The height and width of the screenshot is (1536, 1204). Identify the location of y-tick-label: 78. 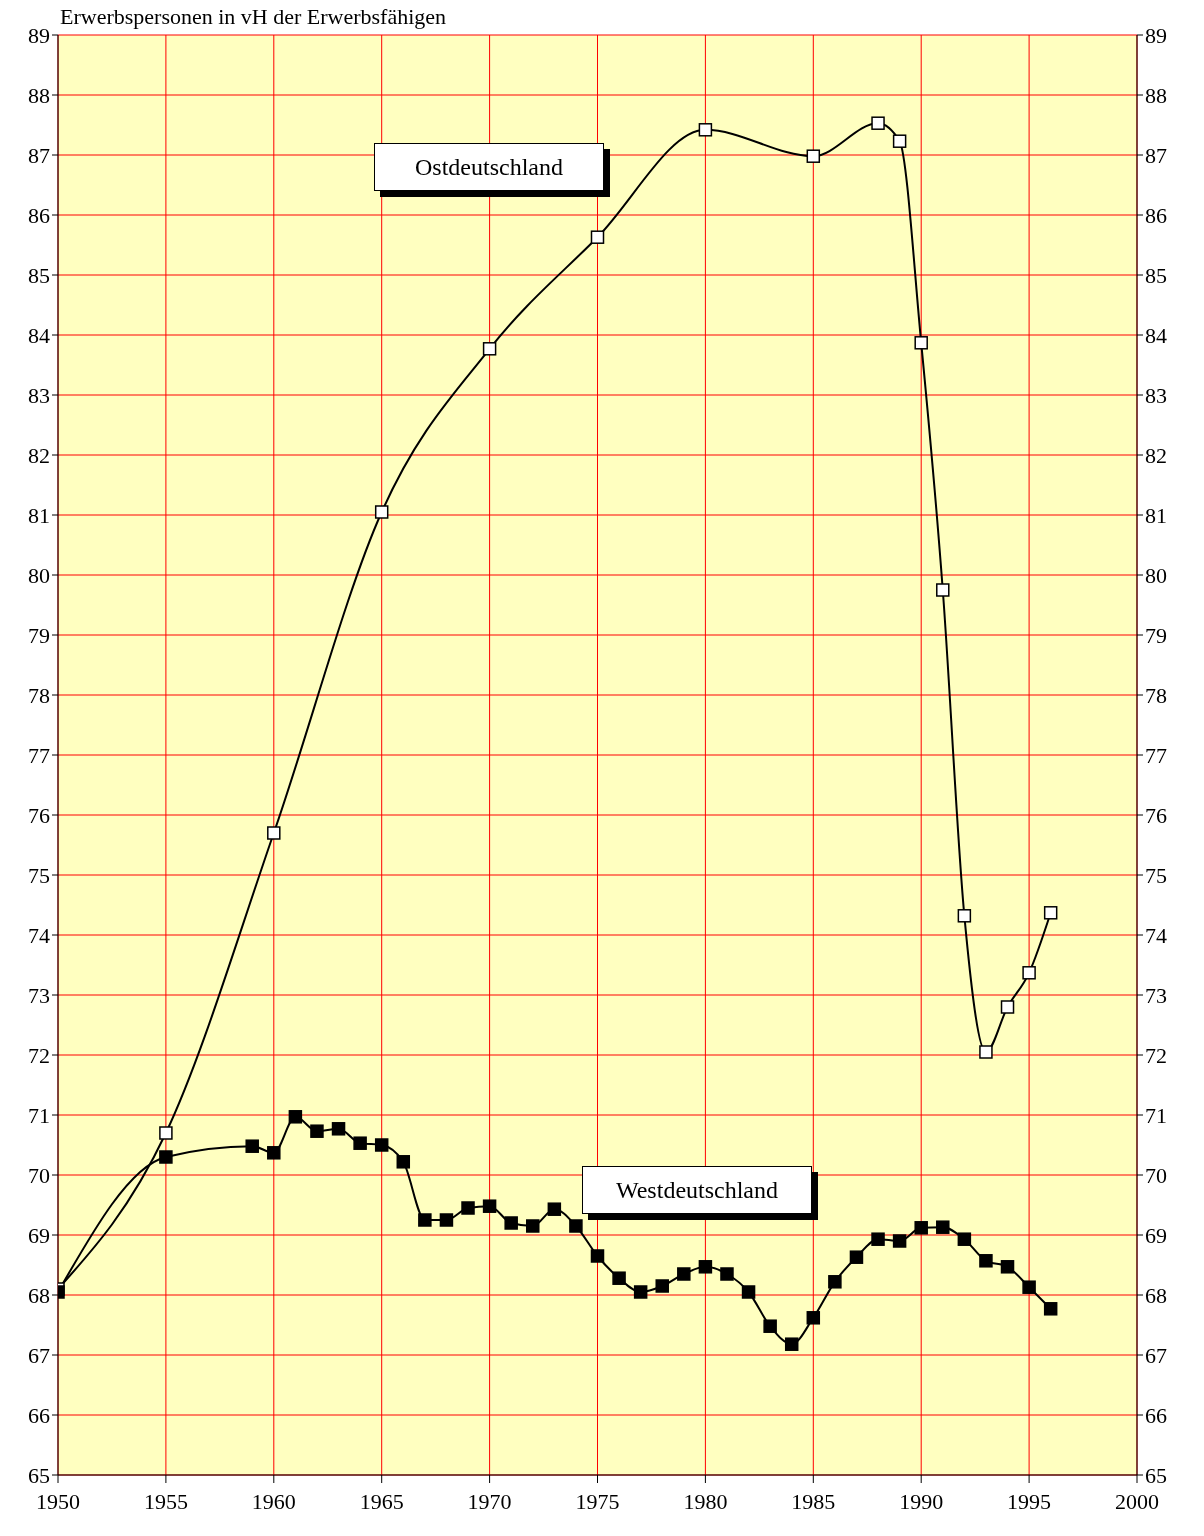
(39, 695).